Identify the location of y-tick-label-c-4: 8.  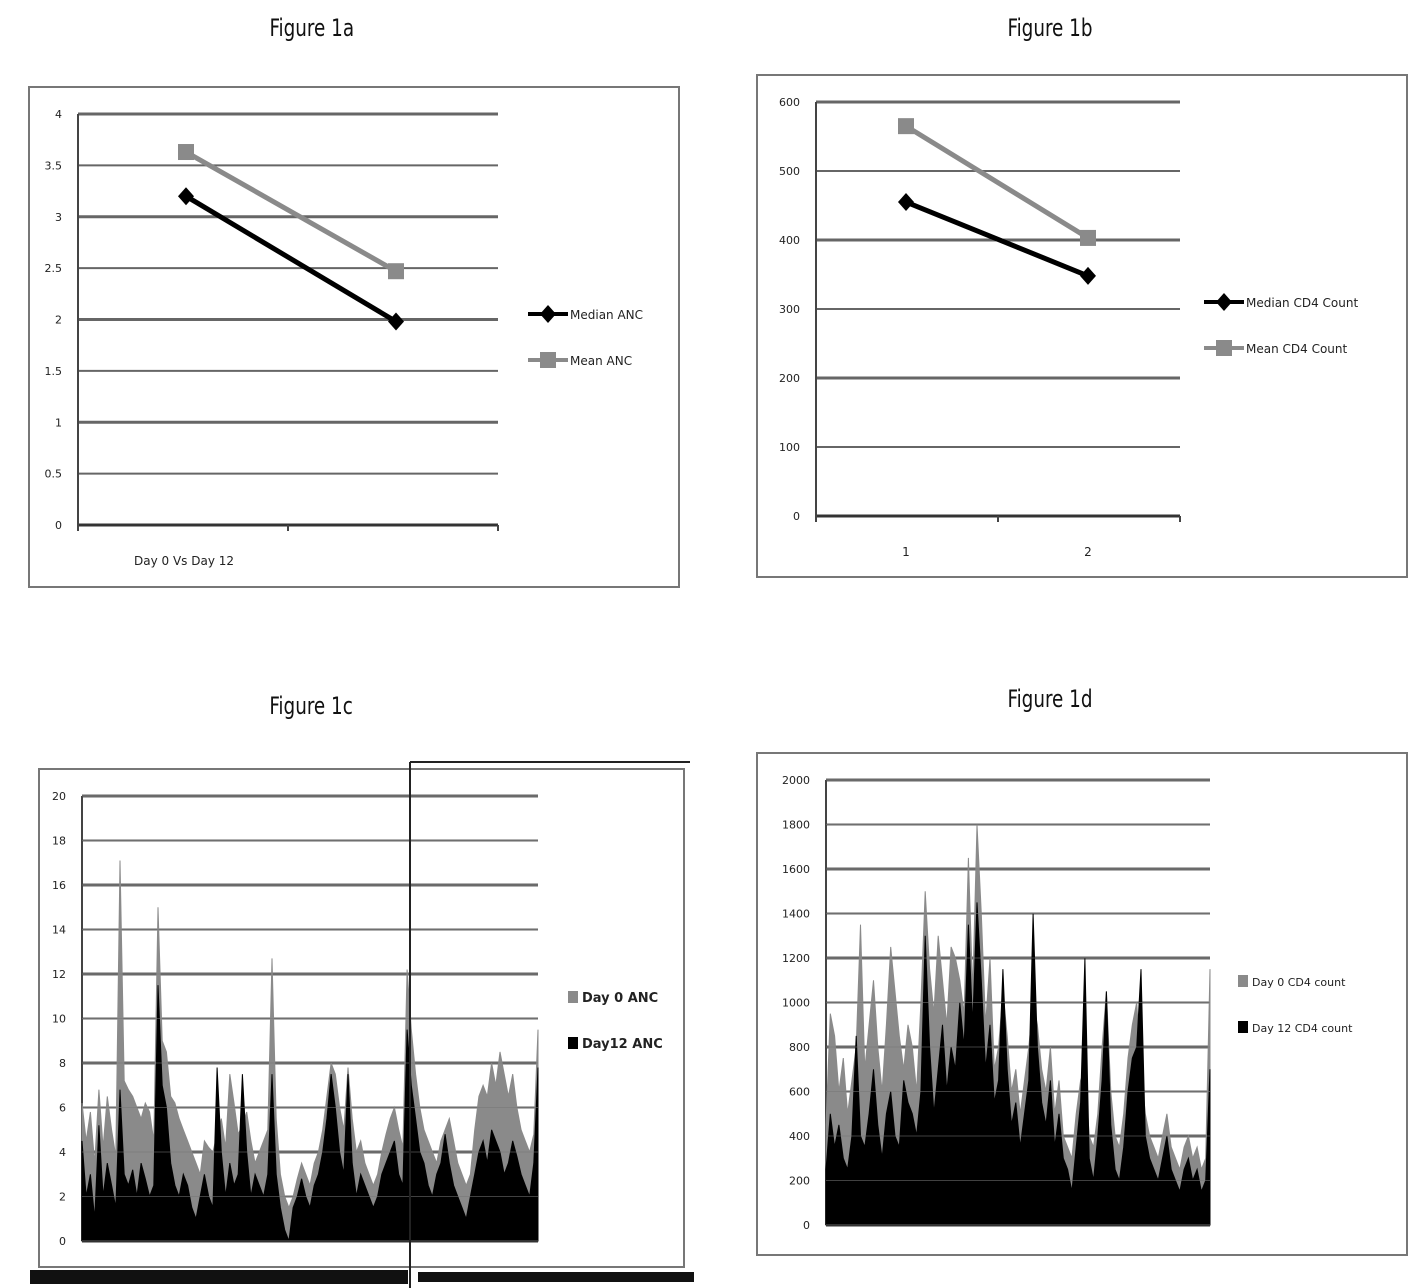
(62, 1063).